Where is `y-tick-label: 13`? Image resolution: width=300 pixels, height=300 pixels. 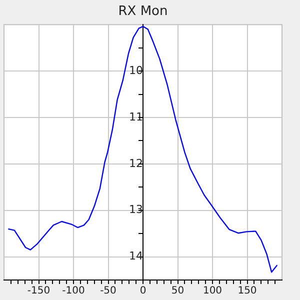
y-tick-label: 13 is located at coordinates (136, 209).